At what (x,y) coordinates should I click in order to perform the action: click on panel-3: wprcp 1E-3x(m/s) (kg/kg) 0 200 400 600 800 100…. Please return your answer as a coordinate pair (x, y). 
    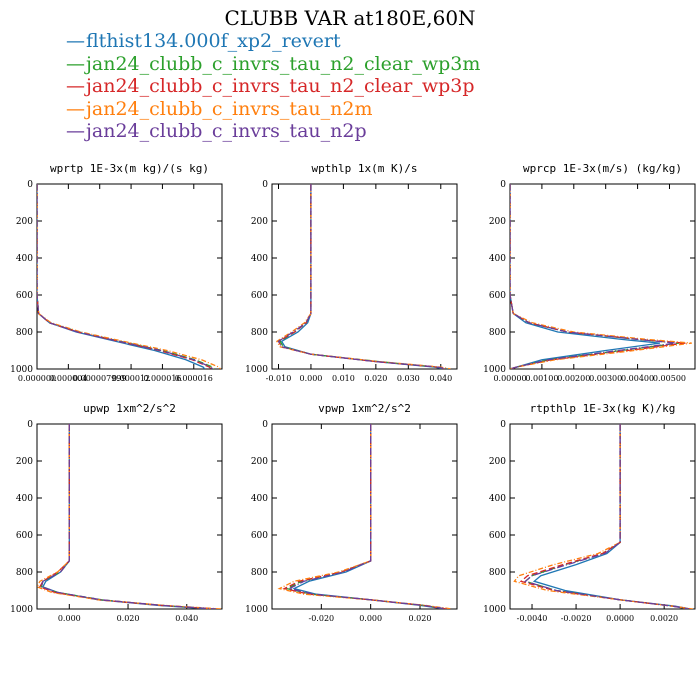
    Looking at the image, I should click on (589, 272).